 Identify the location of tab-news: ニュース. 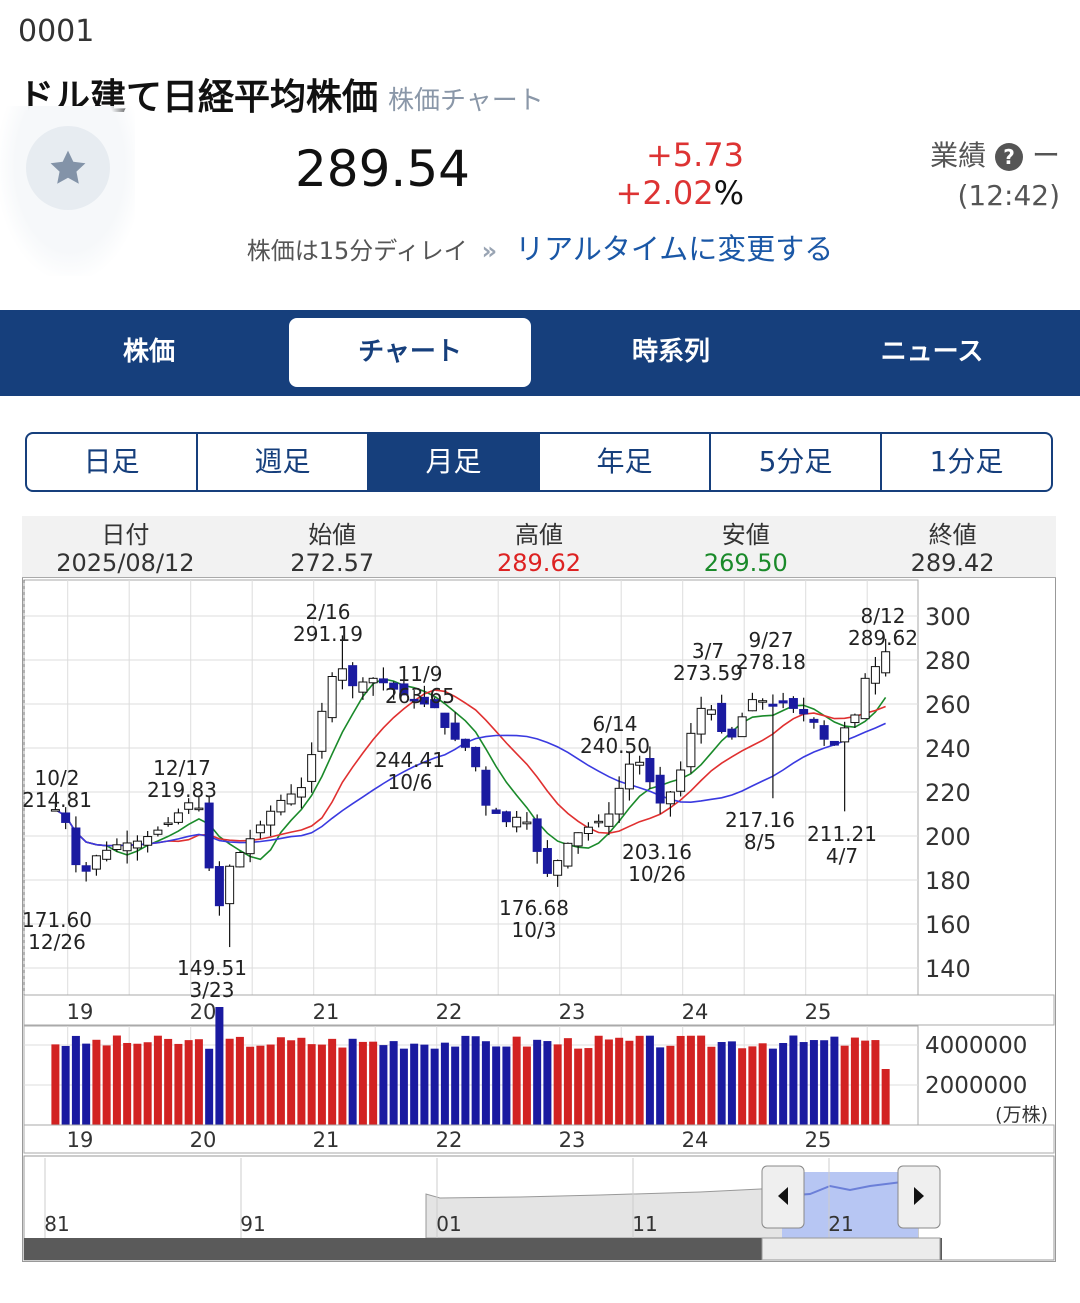
(932, 352).